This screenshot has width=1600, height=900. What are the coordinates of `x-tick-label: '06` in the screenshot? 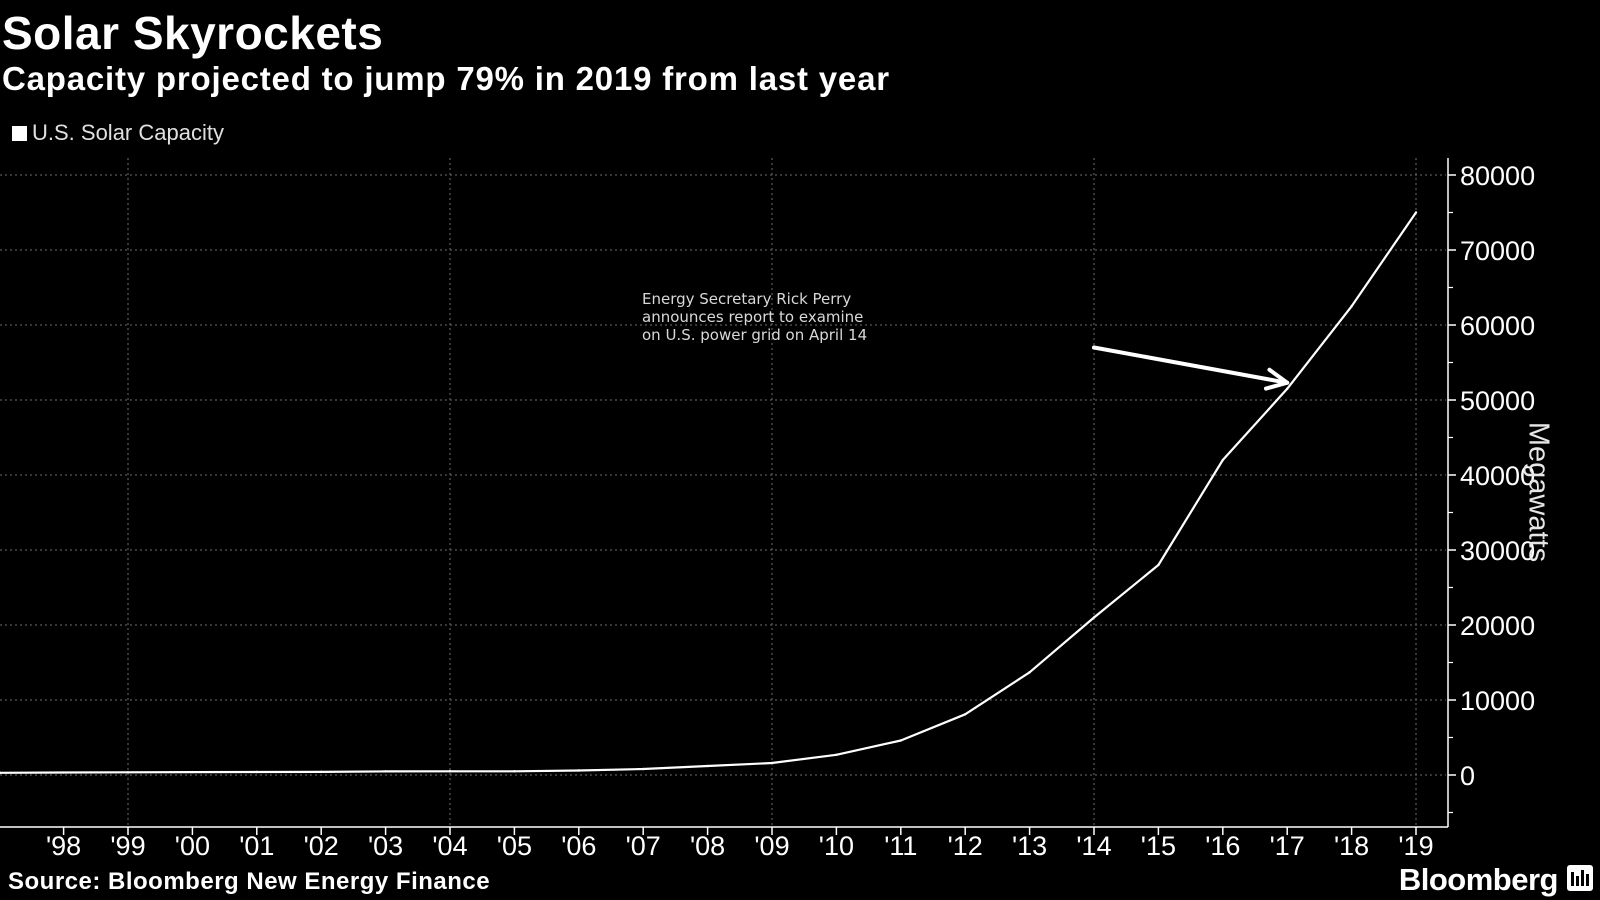 It's located at (578, 846).